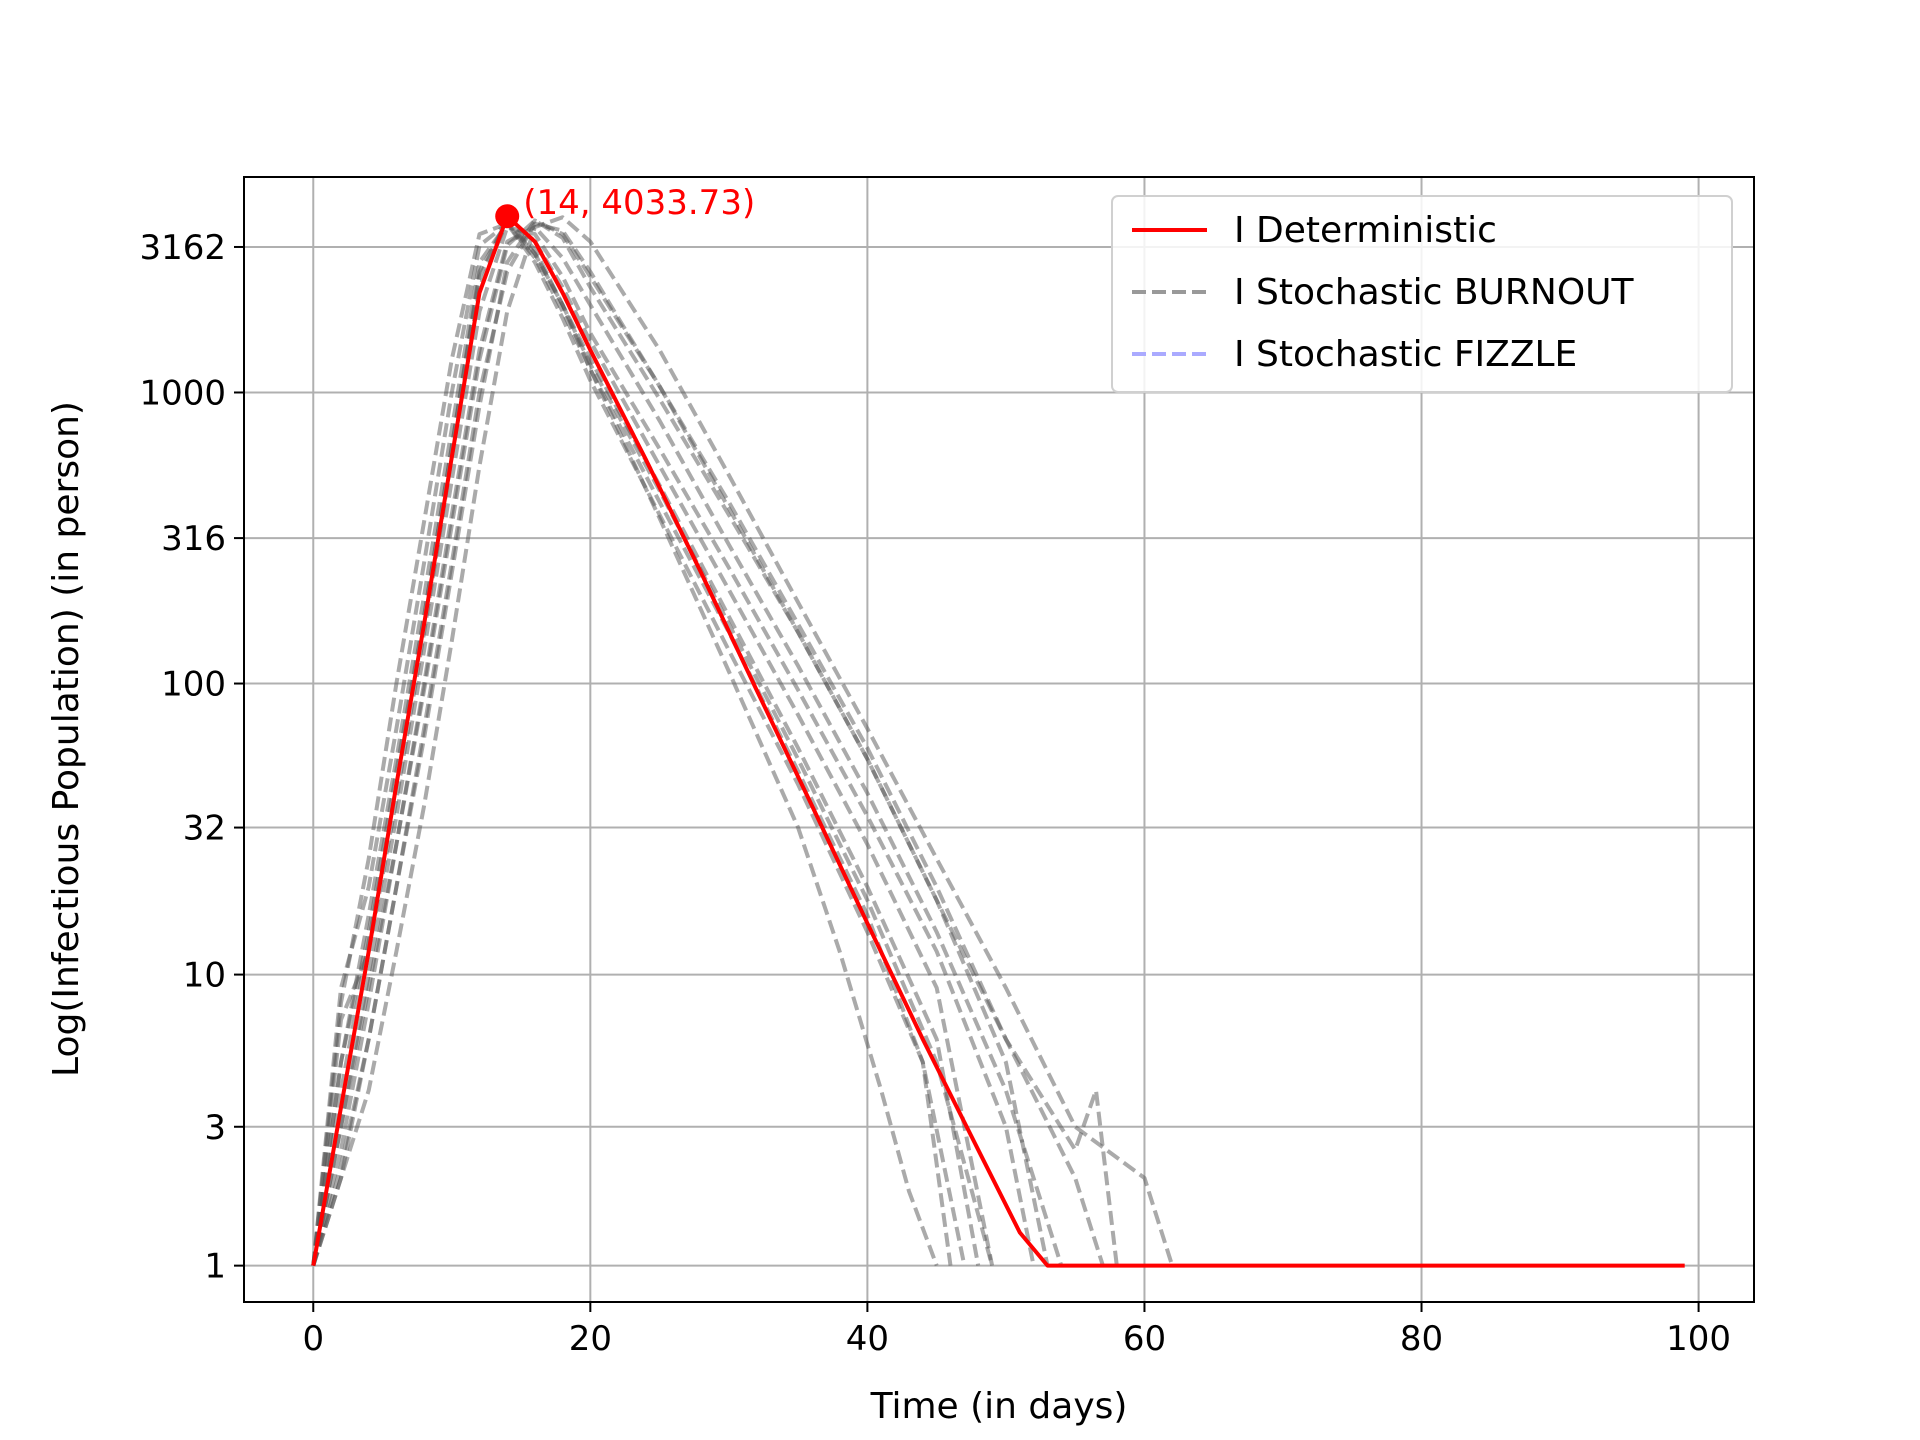  Describe the element at coordinates (215, 1267) in the screenshot. I see `y-tick-label: 1` at that location.